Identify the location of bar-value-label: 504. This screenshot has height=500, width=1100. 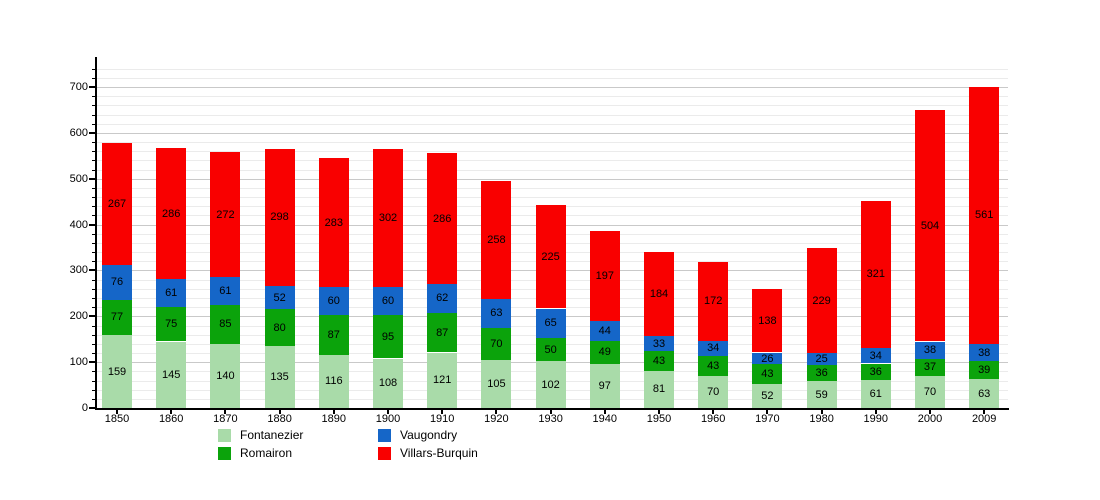
(930, 225).